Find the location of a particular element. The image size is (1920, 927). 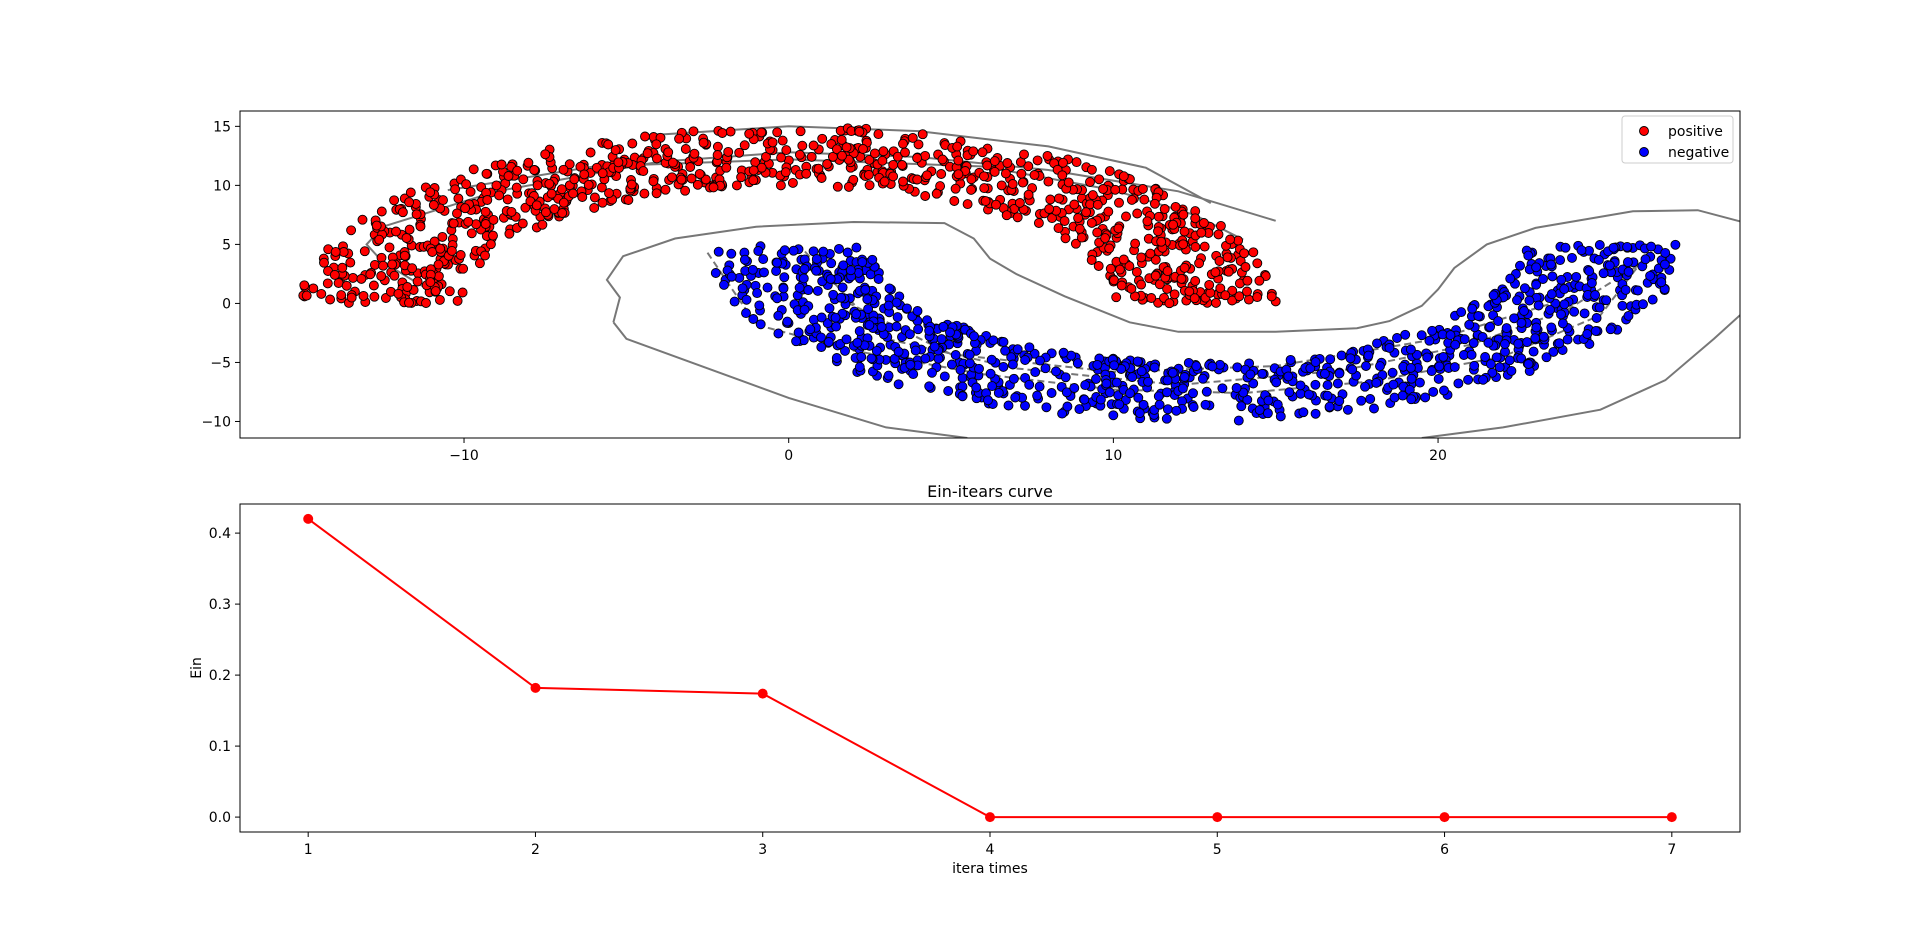

line-x-tick-label: 1 is located at coordinates (308, 850).